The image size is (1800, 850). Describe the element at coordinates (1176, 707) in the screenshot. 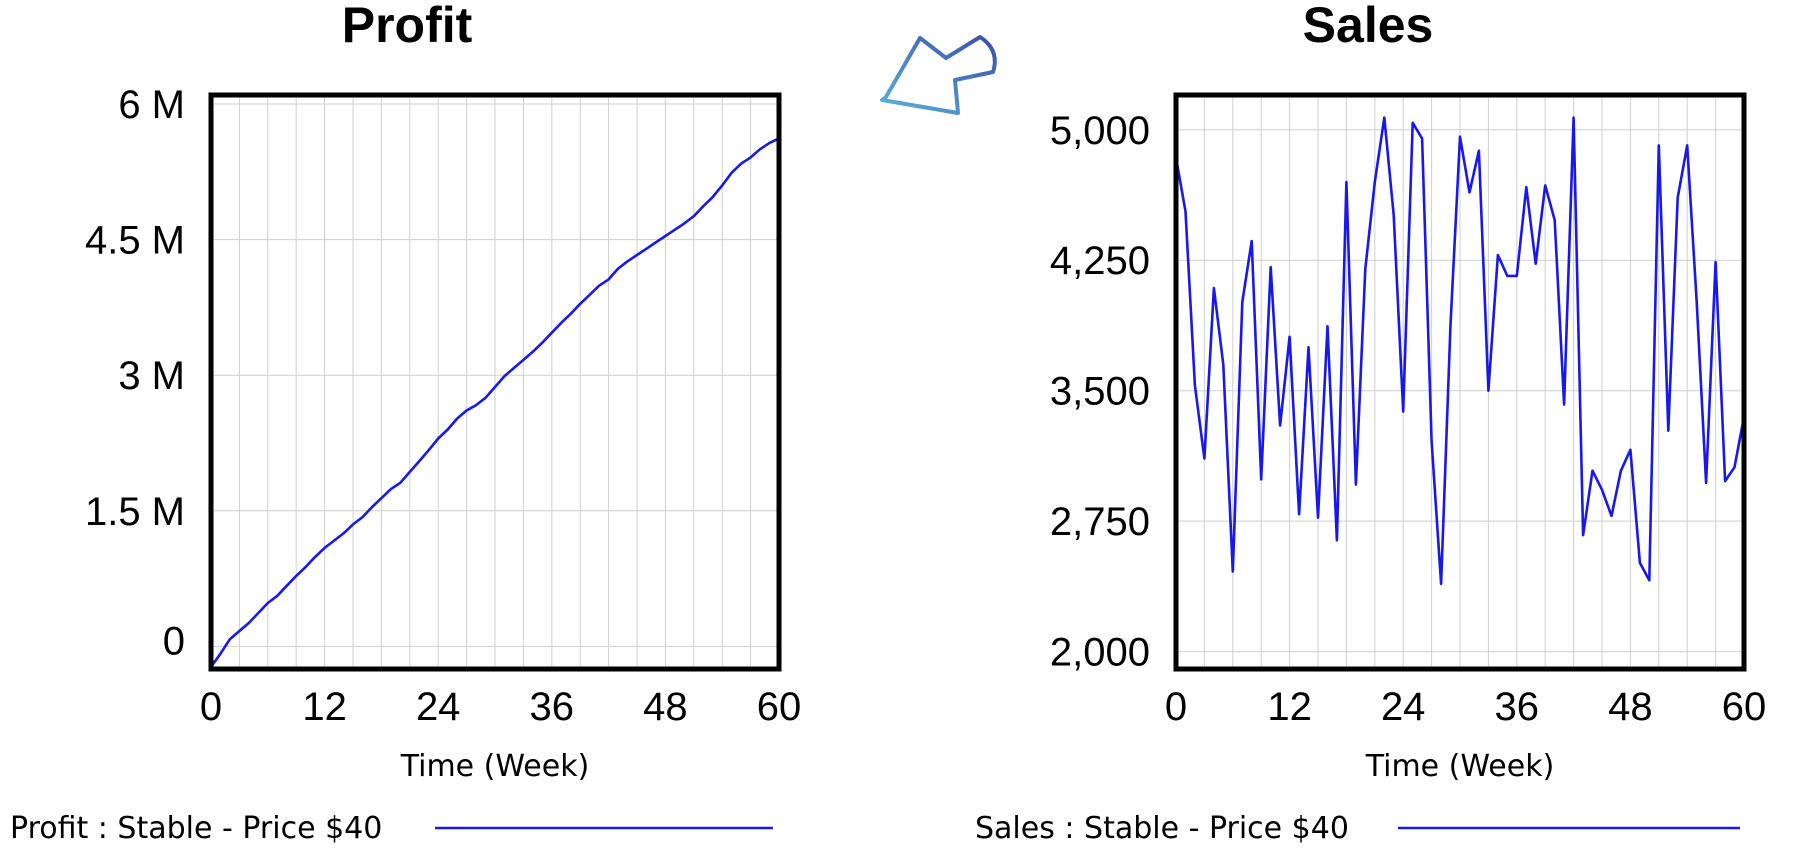

I see `sales-x-tick-label: 0` at that location.